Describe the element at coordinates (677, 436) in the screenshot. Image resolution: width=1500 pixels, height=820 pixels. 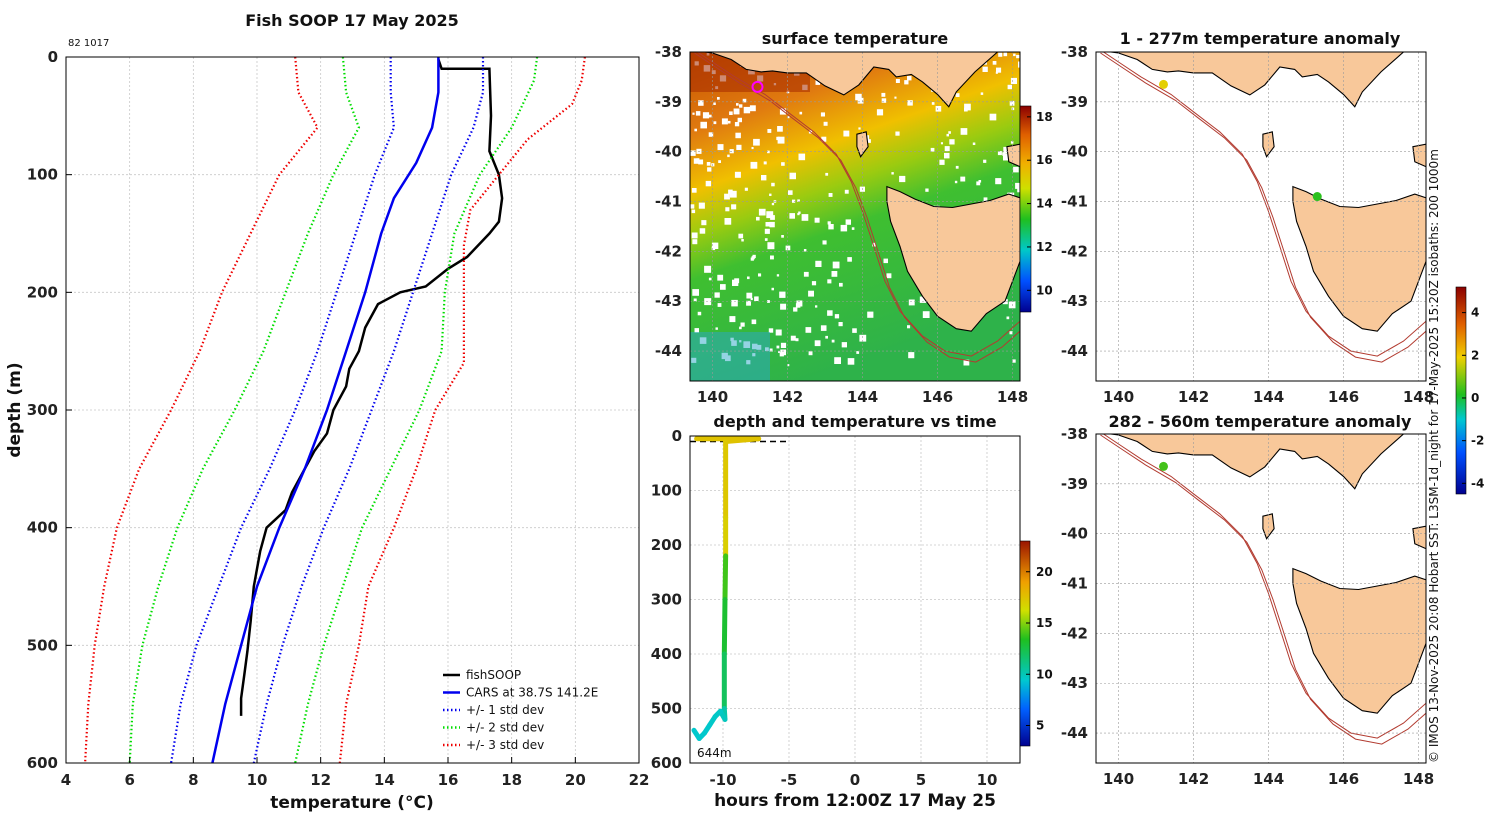
I see `y-tick-label: 0` at that location.